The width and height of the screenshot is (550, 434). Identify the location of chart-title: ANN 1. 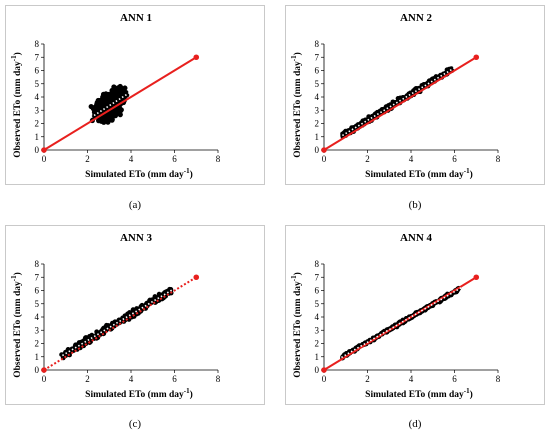
(136, 18).